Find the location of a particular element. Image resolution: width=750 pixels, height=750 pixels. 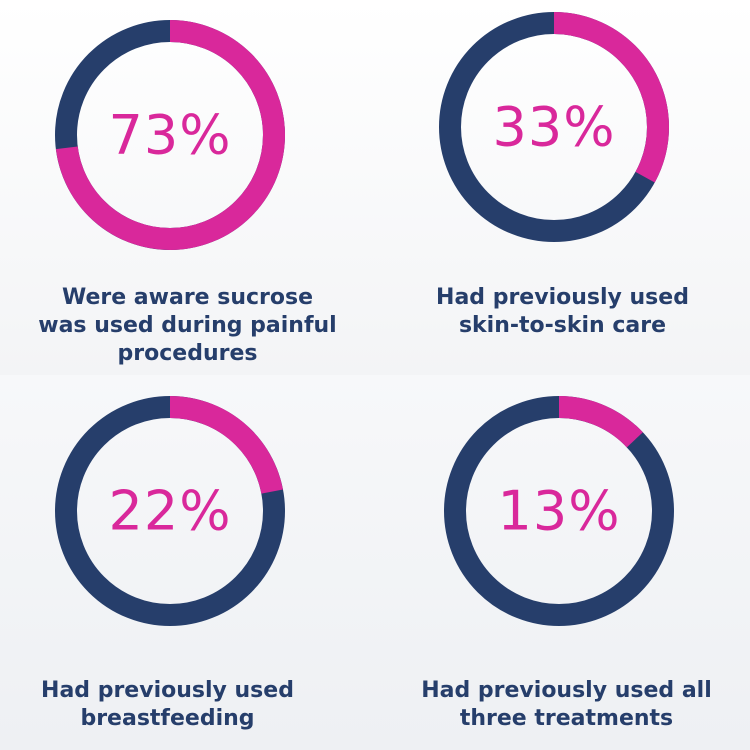

donut-caption-2-line-1: Had previously used is located at coordinates (562, 297).